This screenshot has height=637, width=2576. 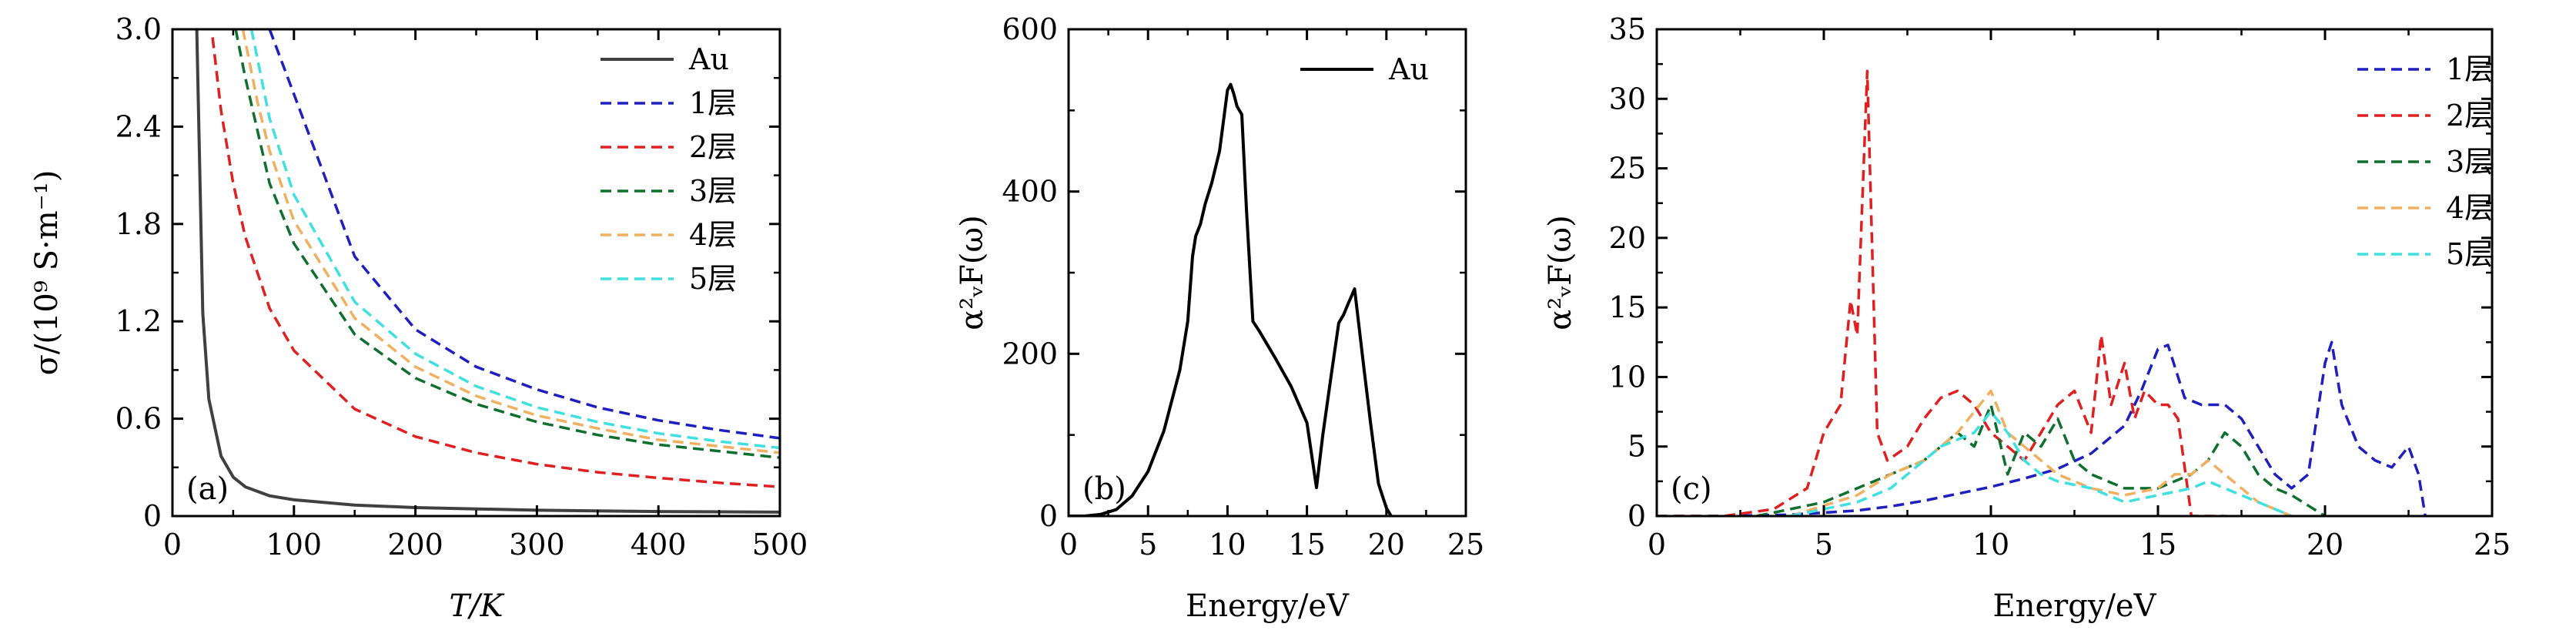 What do you see at coordinates (139, 126) in the screenshot?
I see `y-tick-label: 2.4` at bounding box center [139, 126].